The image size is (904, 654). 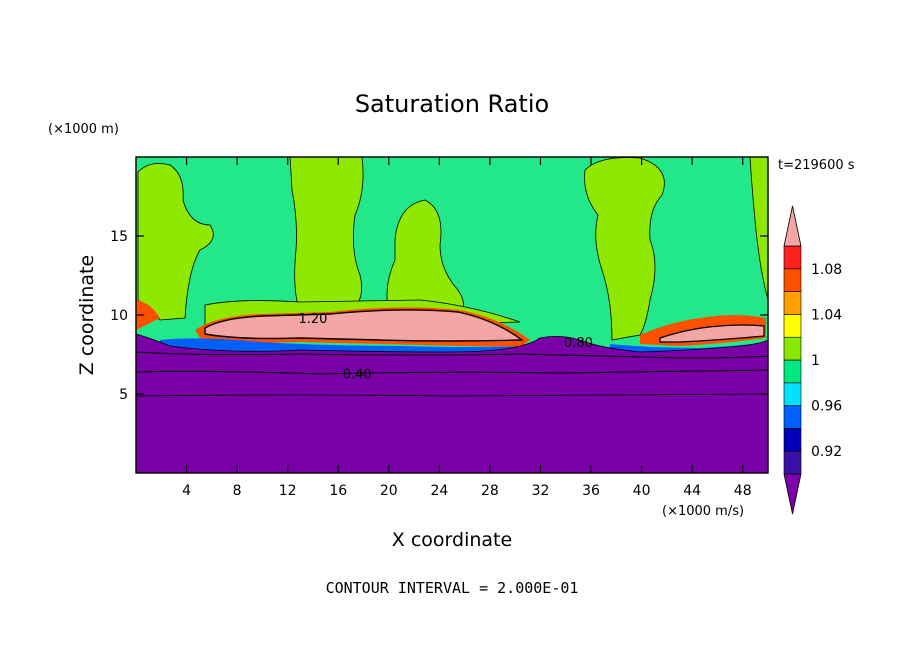 I want to click on time-label: t=219600 s, so click(x=816, y=165).